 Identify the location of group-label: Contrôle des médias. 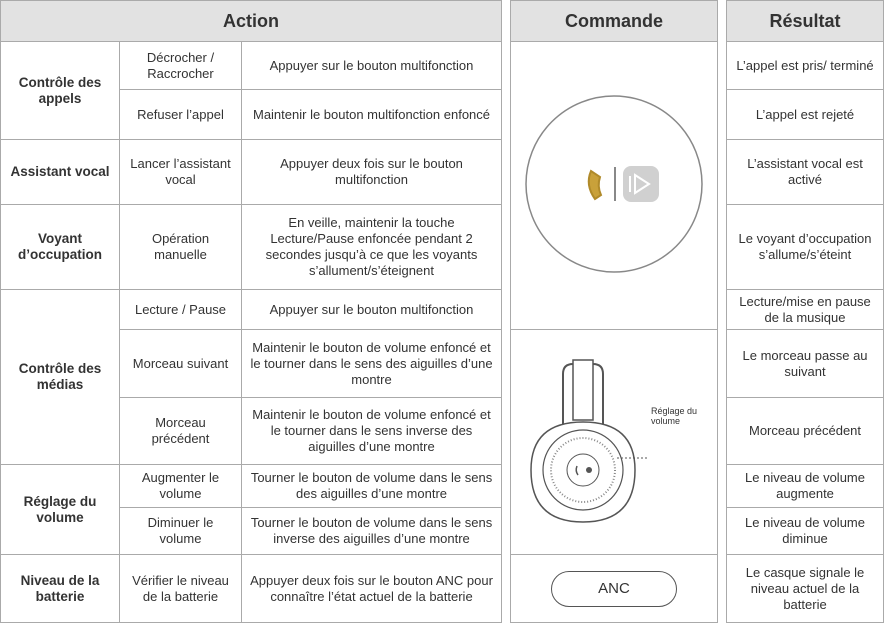
(60, 377).